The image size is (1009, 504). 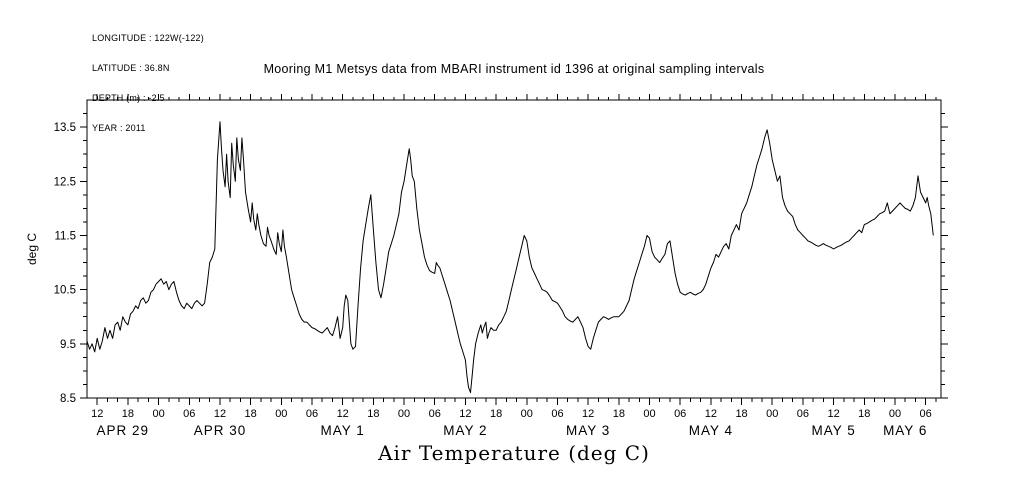 I want to click on y-axis-label: deg C, so click(x=32, y=249).